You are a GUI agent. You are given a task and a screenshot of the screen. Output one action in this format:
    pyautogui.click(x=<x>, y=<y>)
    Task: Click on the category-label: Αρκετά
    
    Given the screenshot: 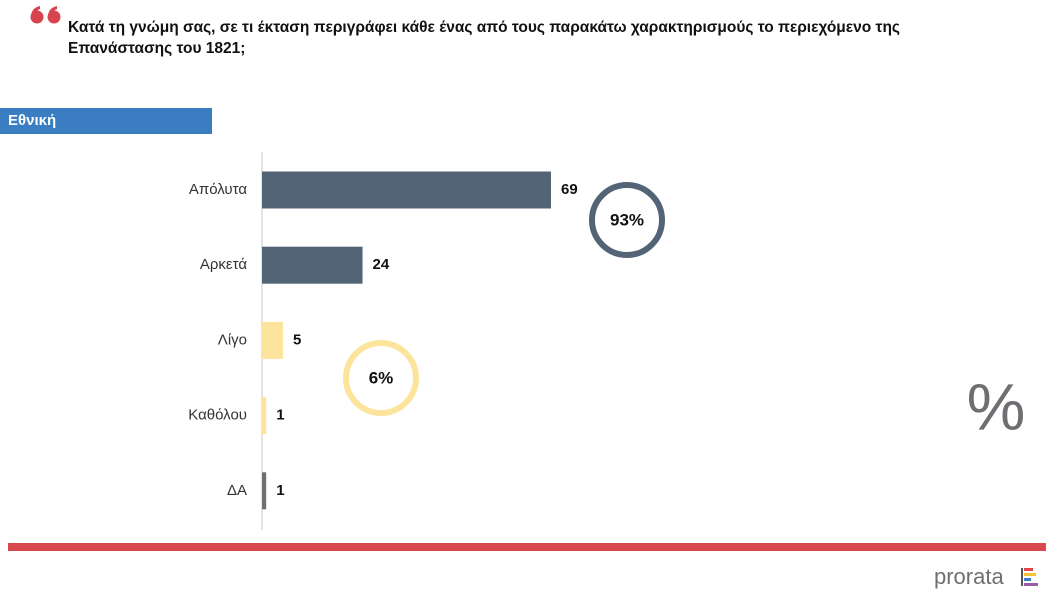 What is the action you would take?
    pyautogui.click(x=223, y=264)
    